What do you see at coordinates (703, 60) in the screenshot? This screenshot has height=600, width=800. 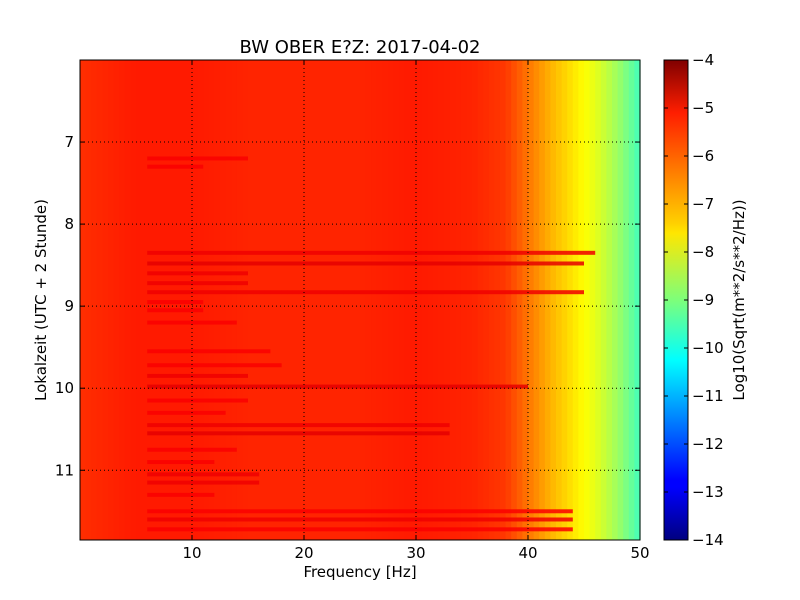 I see `colorbar-tick-label: −4` at bounding box center [703, 60].